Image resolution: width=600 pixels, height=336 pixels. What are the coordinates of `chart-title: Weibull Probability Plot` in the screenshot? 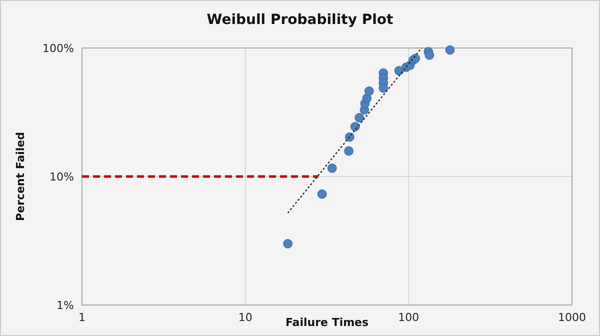 It's located at (300, 20).